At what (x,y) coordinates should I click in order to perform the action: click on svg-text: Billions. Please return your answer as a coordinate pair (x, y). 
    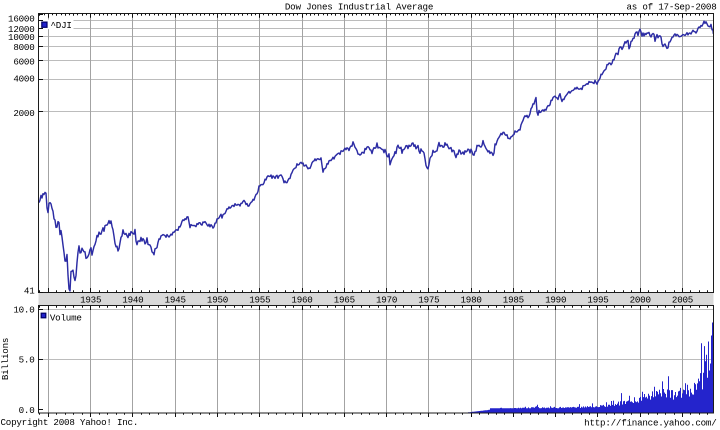
    Looking at the image, I should click on (5, 359).